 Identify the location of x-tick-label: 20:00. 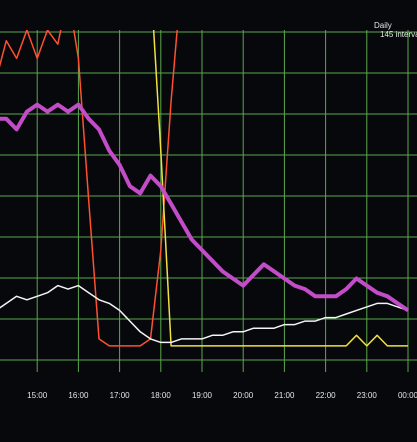
(243, 395).